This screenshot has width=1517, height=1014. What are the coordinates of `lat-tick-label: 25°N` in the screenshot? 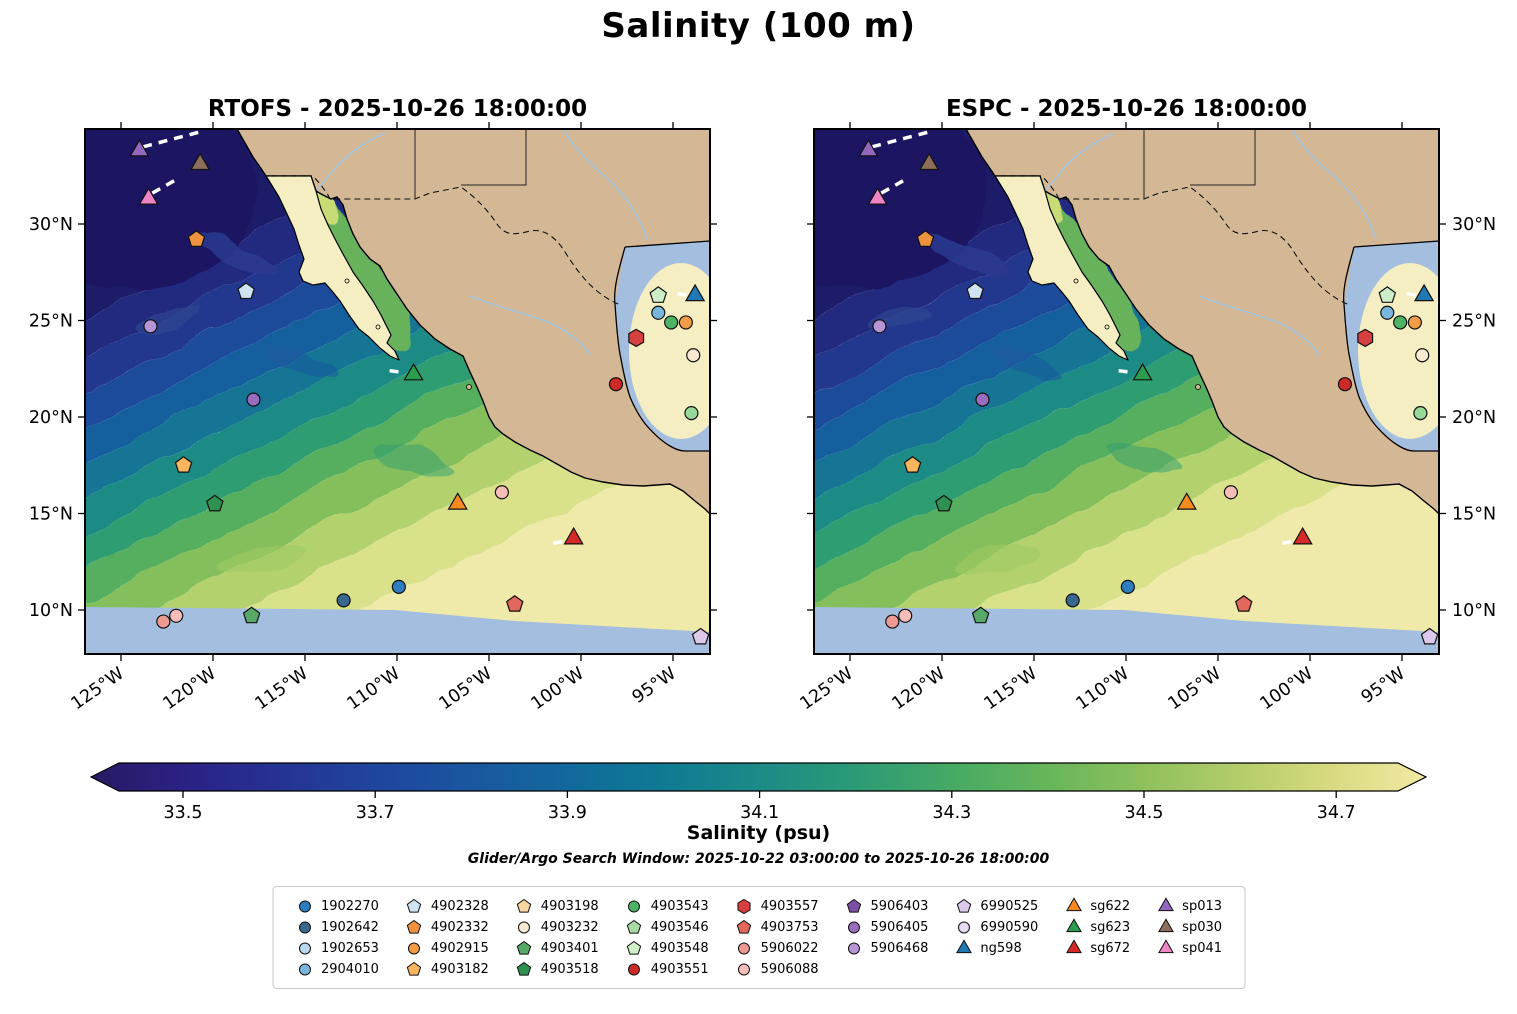 It's located at (51, 322).